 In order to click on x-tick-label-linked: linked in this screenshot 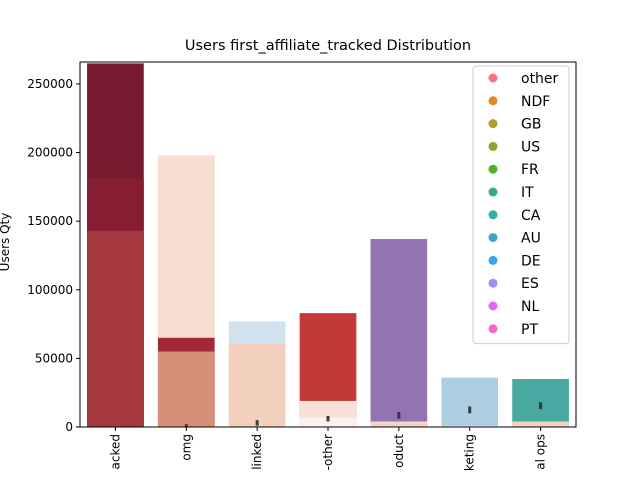, I will do `click(257, 452)`.